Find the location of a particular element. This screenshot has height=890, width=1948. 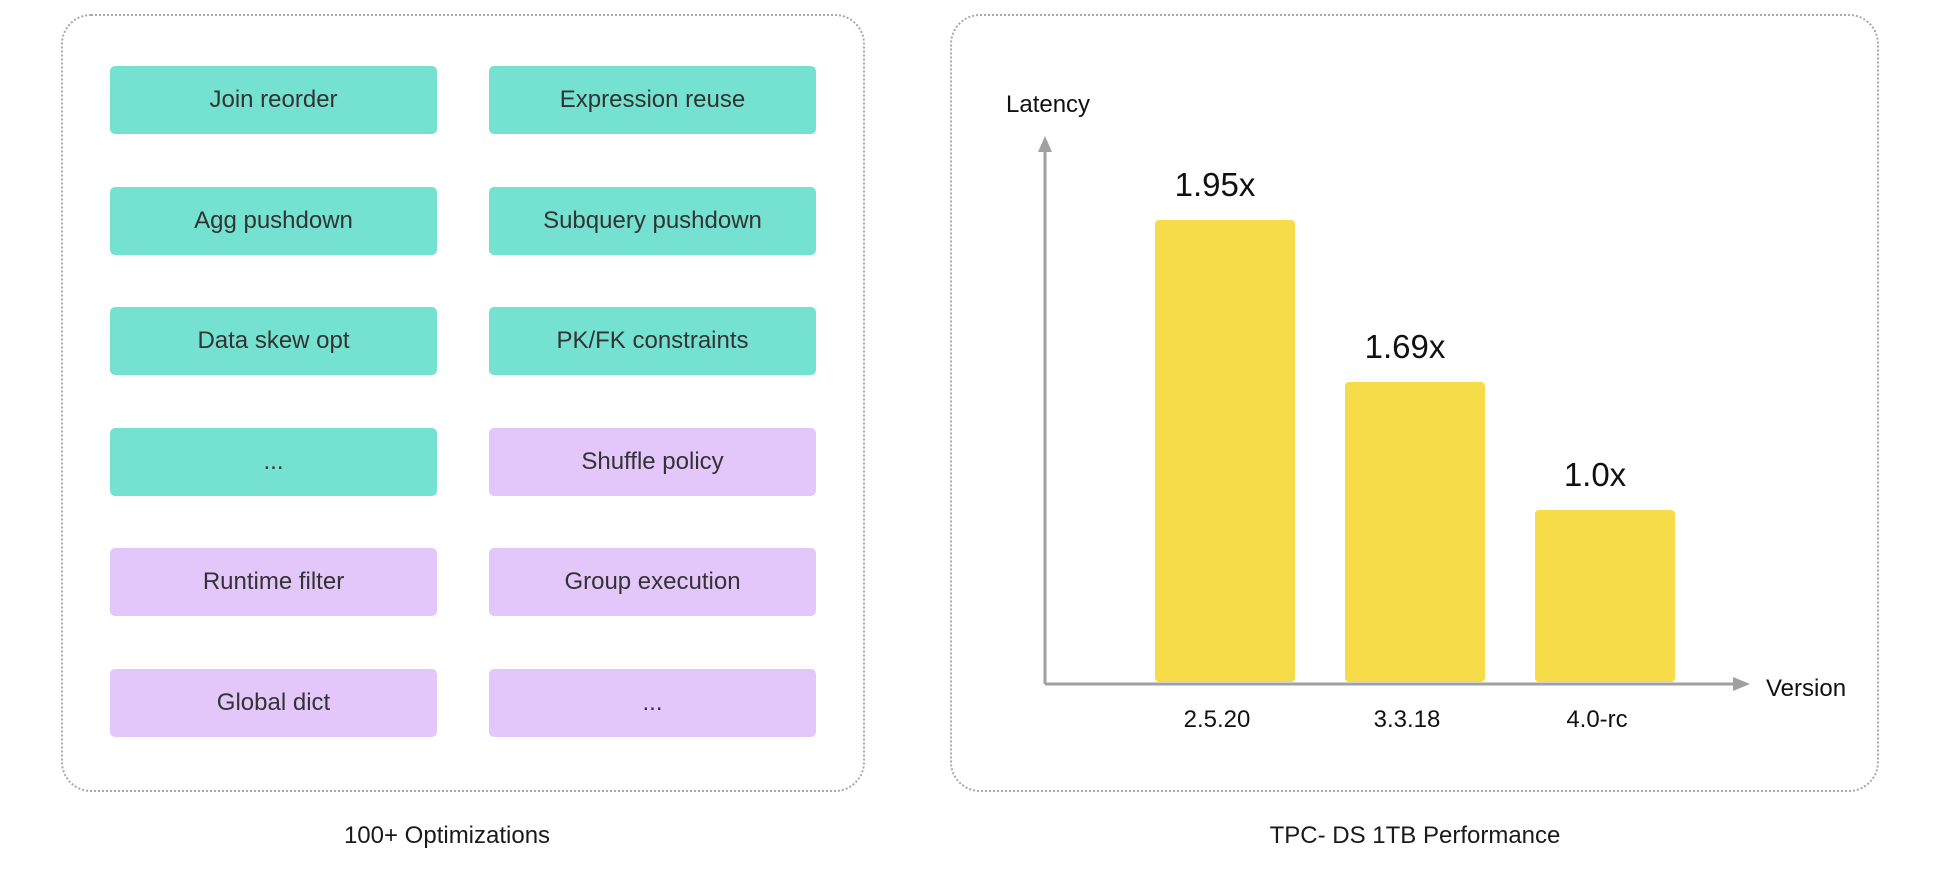

optimization-item: PK/FK constraints is located at coordinates (652, 341).